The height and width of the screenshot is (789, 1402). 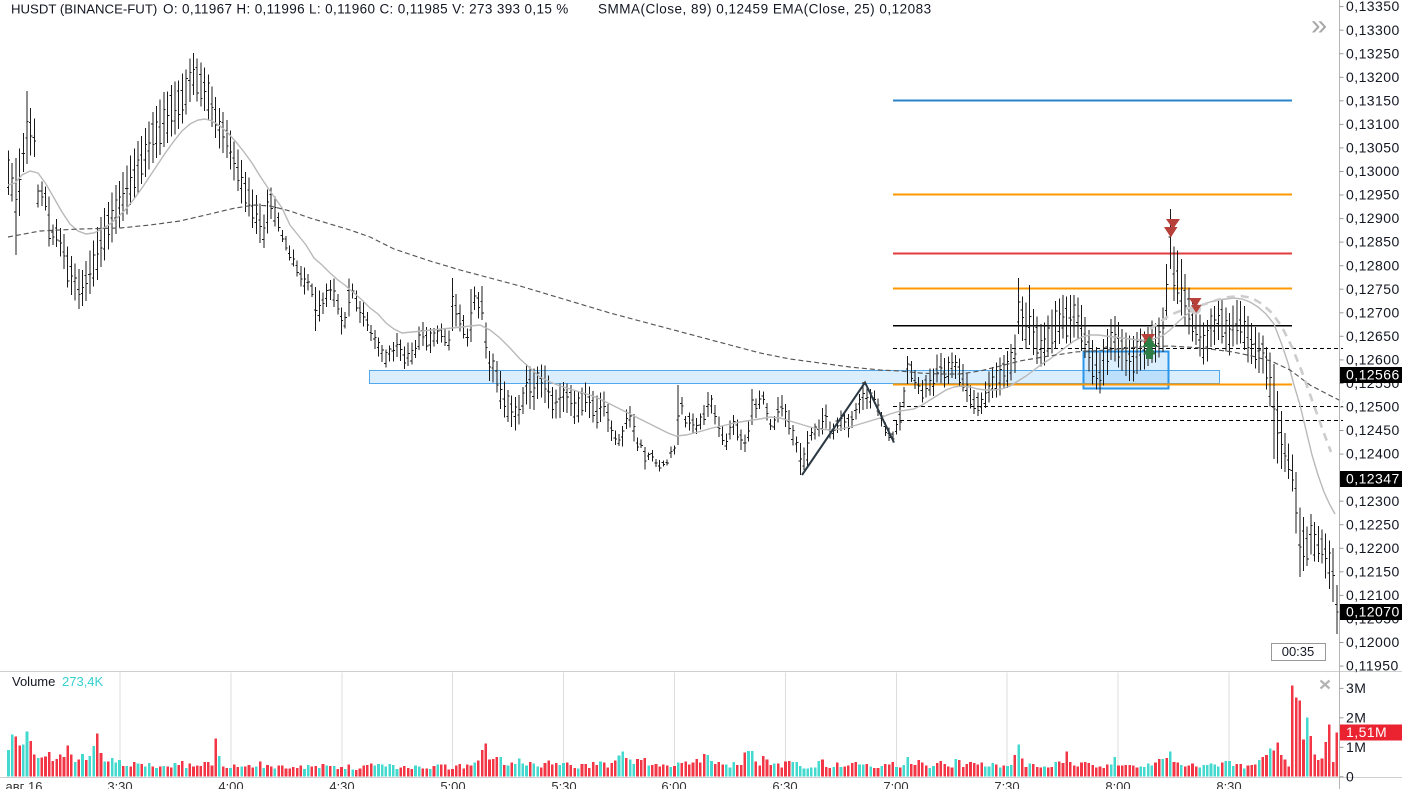 I want to click on svg-text: 0,12566, so click(x=1373, y=374).